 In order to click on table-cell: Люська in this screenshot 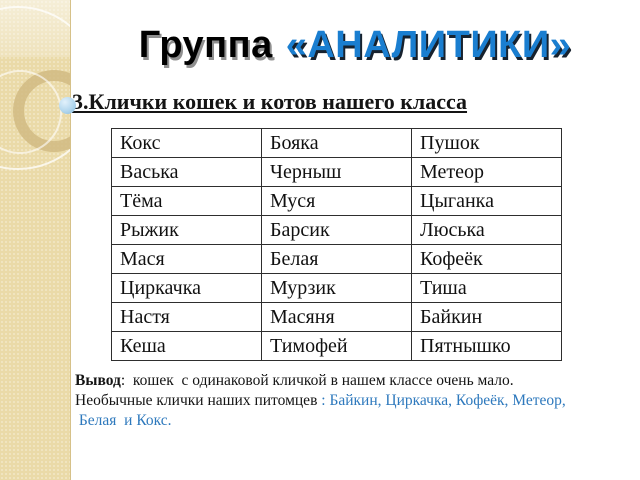, I will do `click(486, 230)`.